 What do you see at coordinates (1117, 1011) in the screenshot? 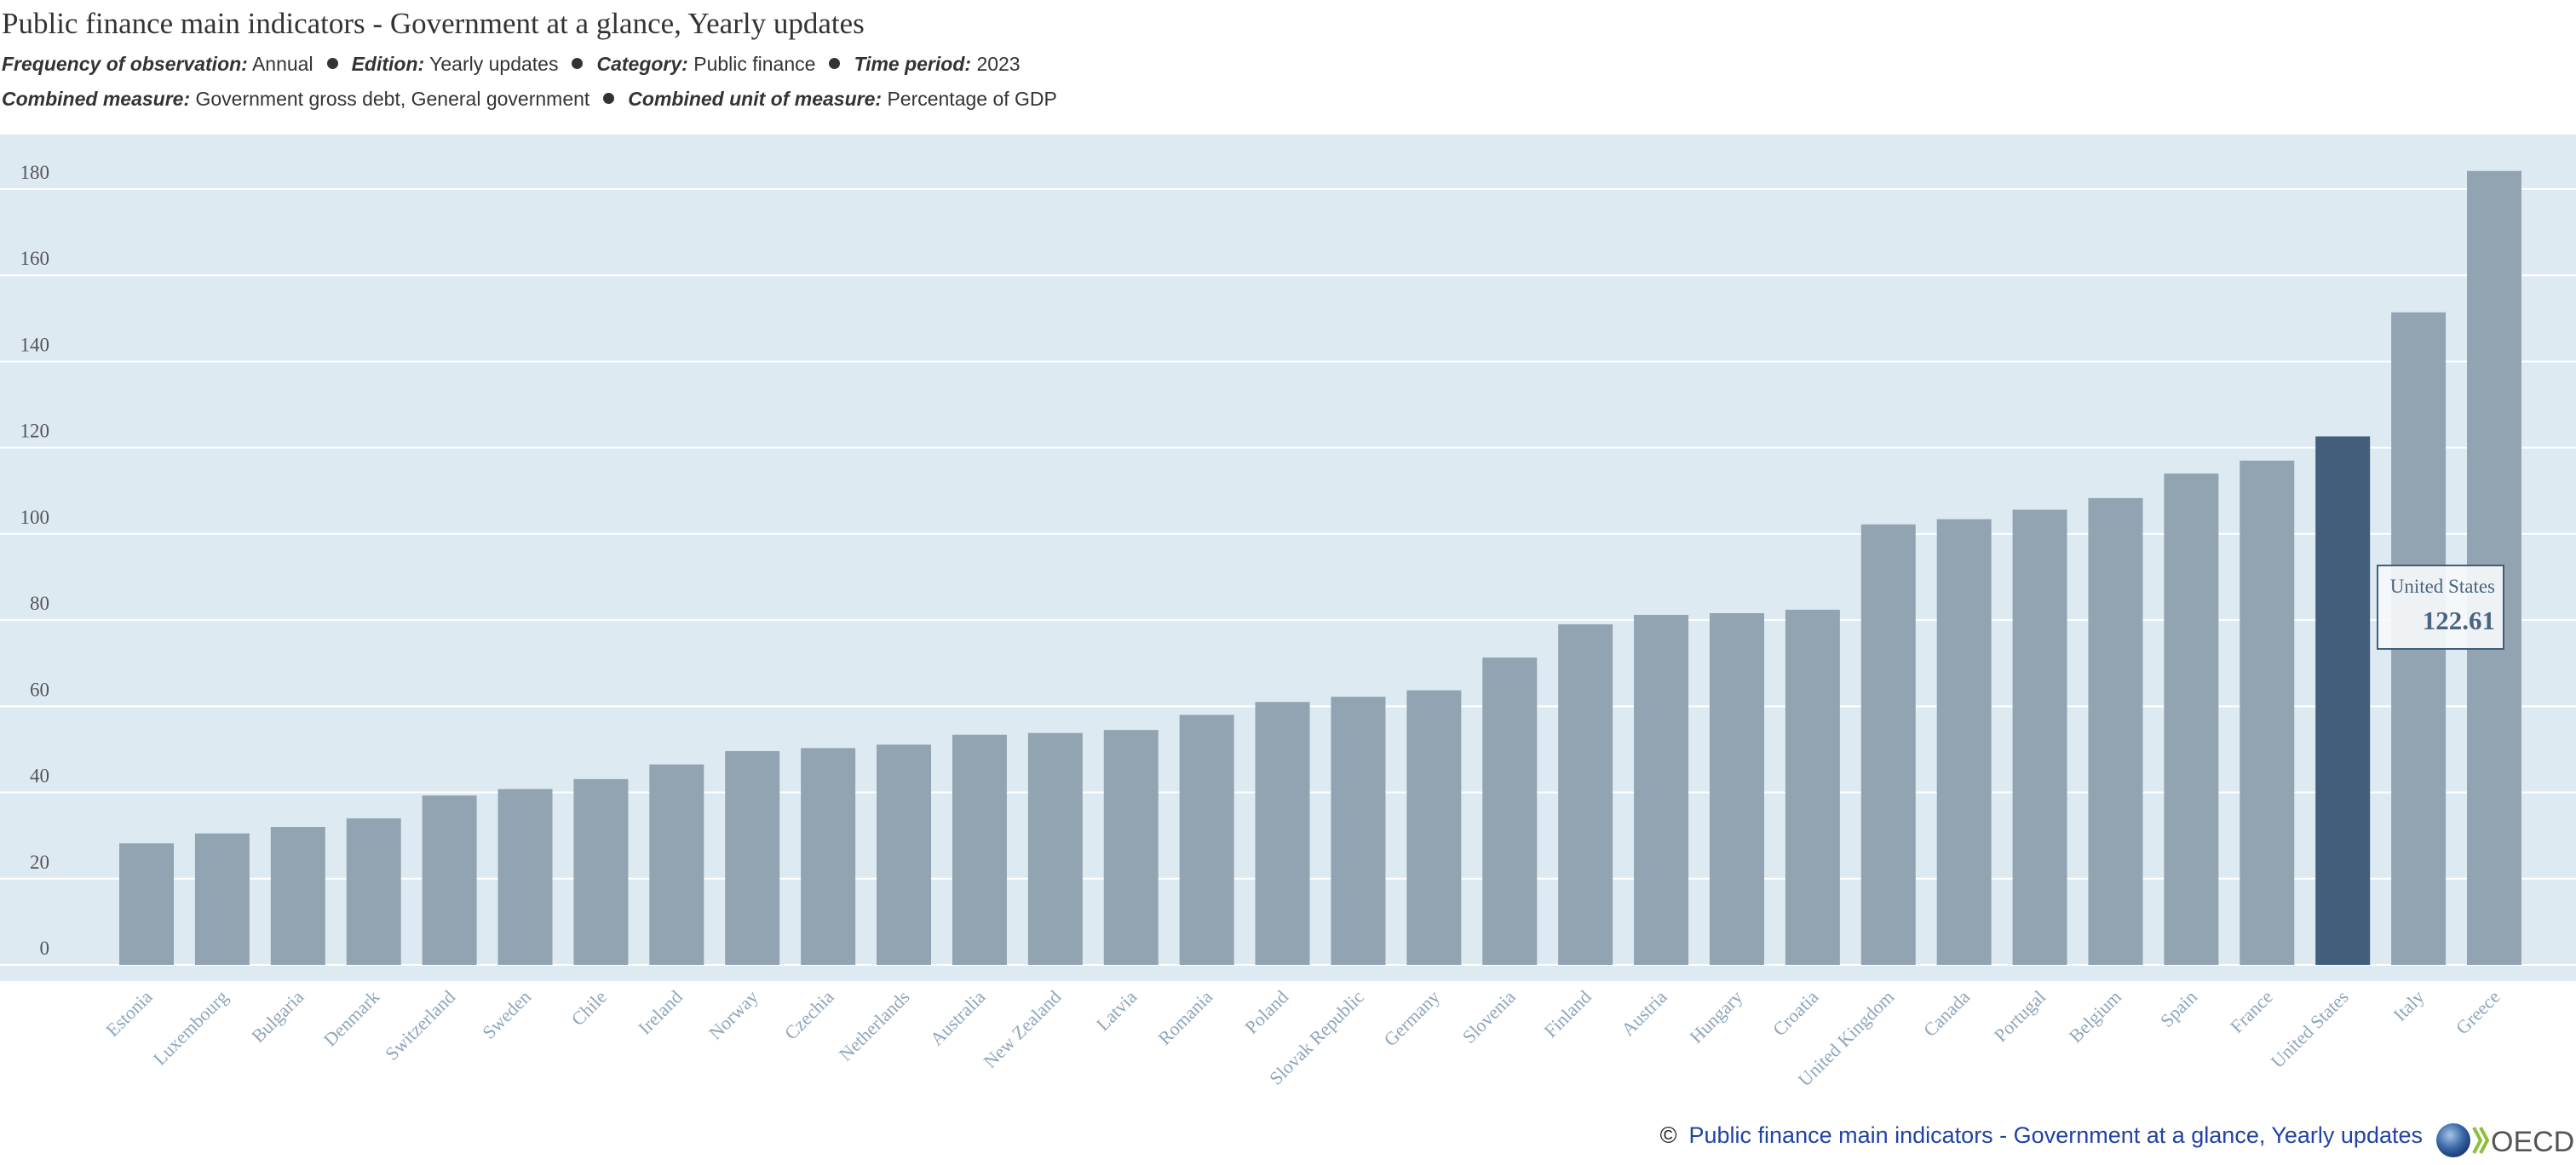
I see `x-tick-label: Latvia` at bounding box center [1117, 1011].